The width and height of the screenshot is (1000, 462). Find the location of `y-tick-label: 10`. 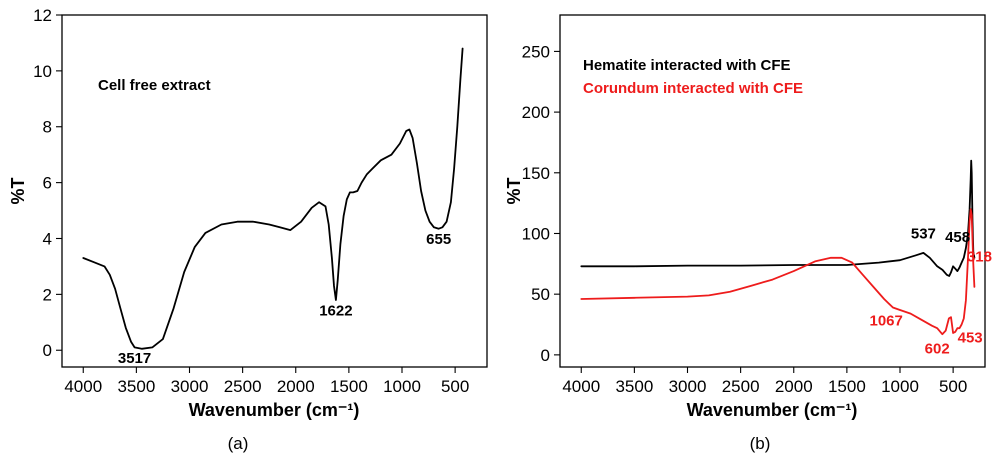

y-tick-label: 10 is located at coordinates (42, 71).